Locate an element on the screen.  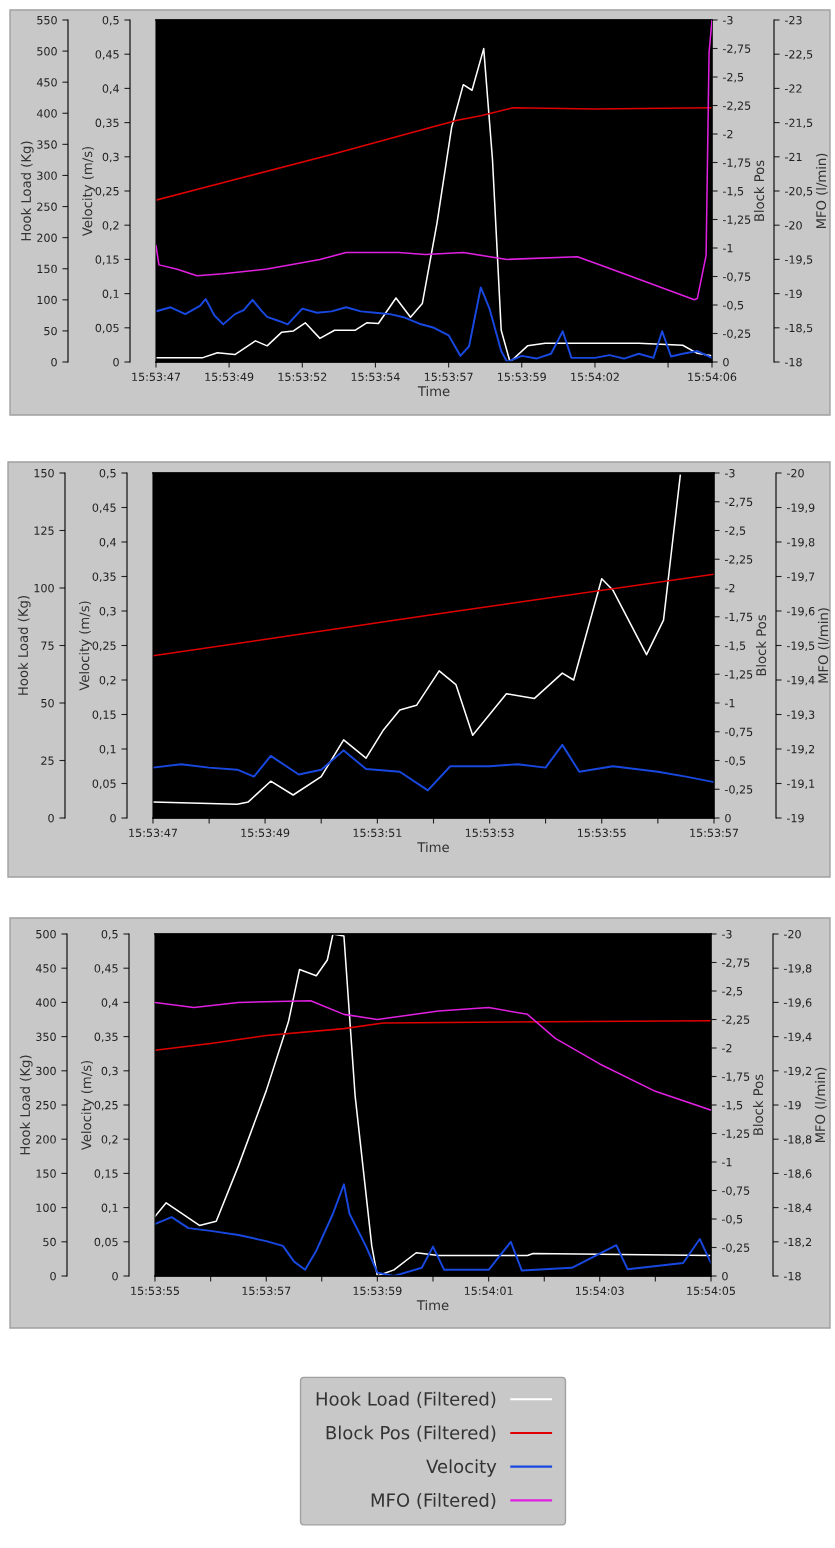
y-tick-label: -18,2 is located at coordinates (797, 1242).